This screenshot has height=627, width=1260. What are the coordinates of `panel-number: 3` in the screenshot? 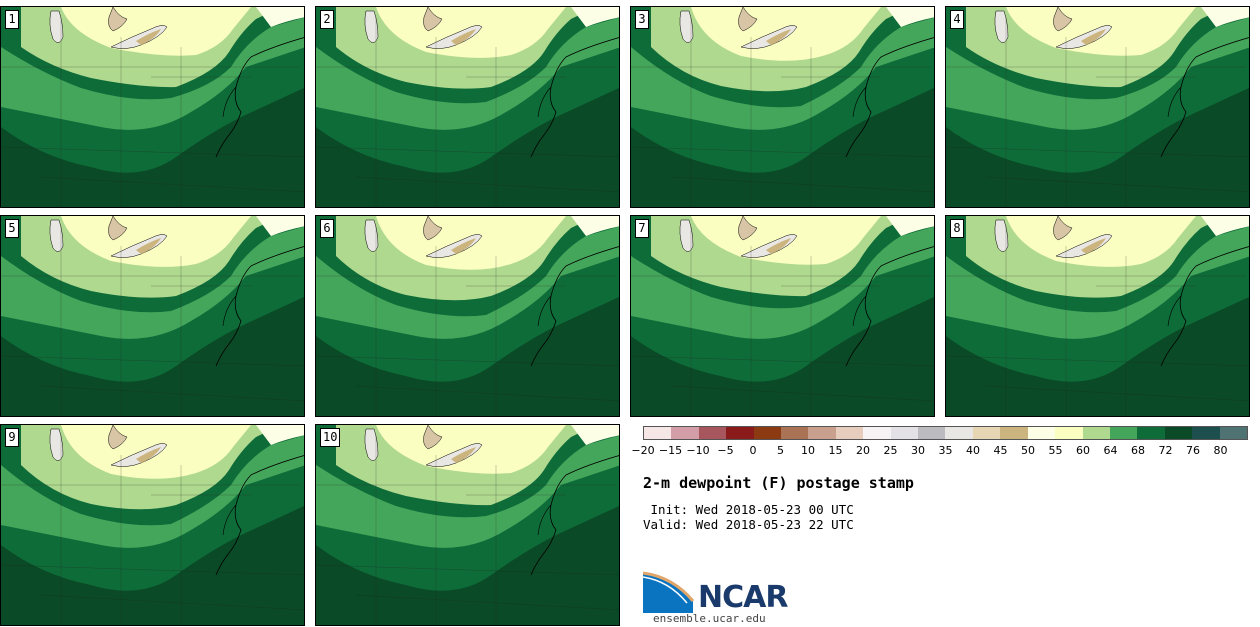 It's located at (642, 19).